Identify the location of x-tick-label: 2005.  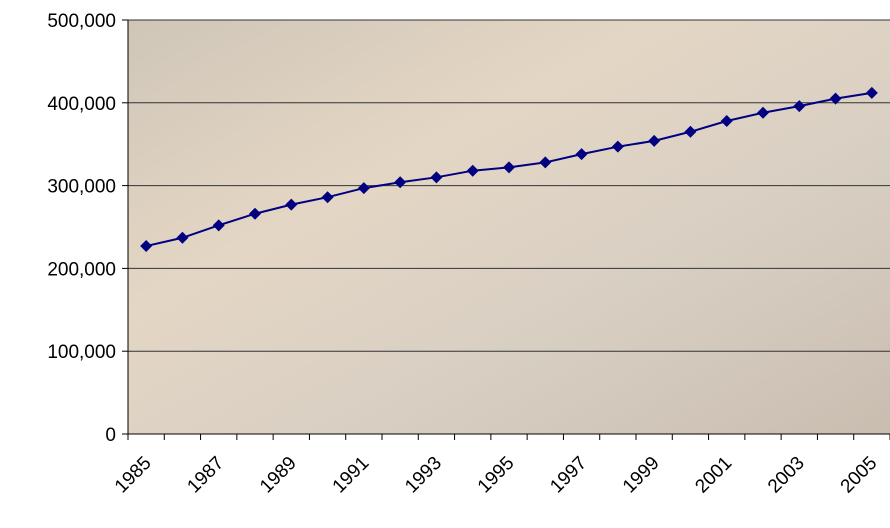
(859, 475).